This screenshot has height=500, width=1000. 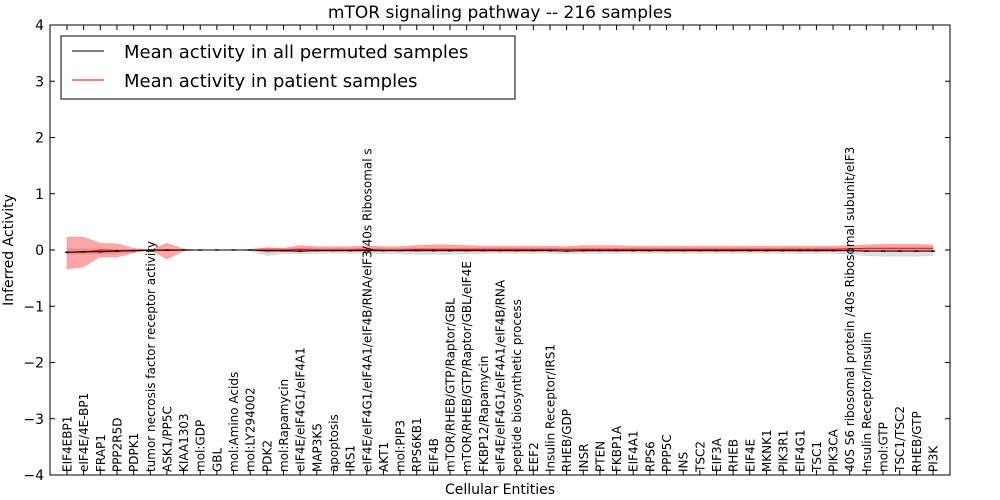 I want to click on x-tick-label: mol:PIP3, so click(x=401, y=446).